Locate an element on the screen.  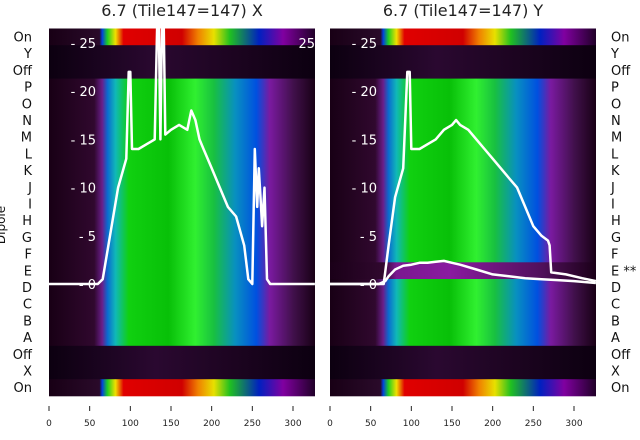
row-label-right: C is located at coordinates (615, 305).